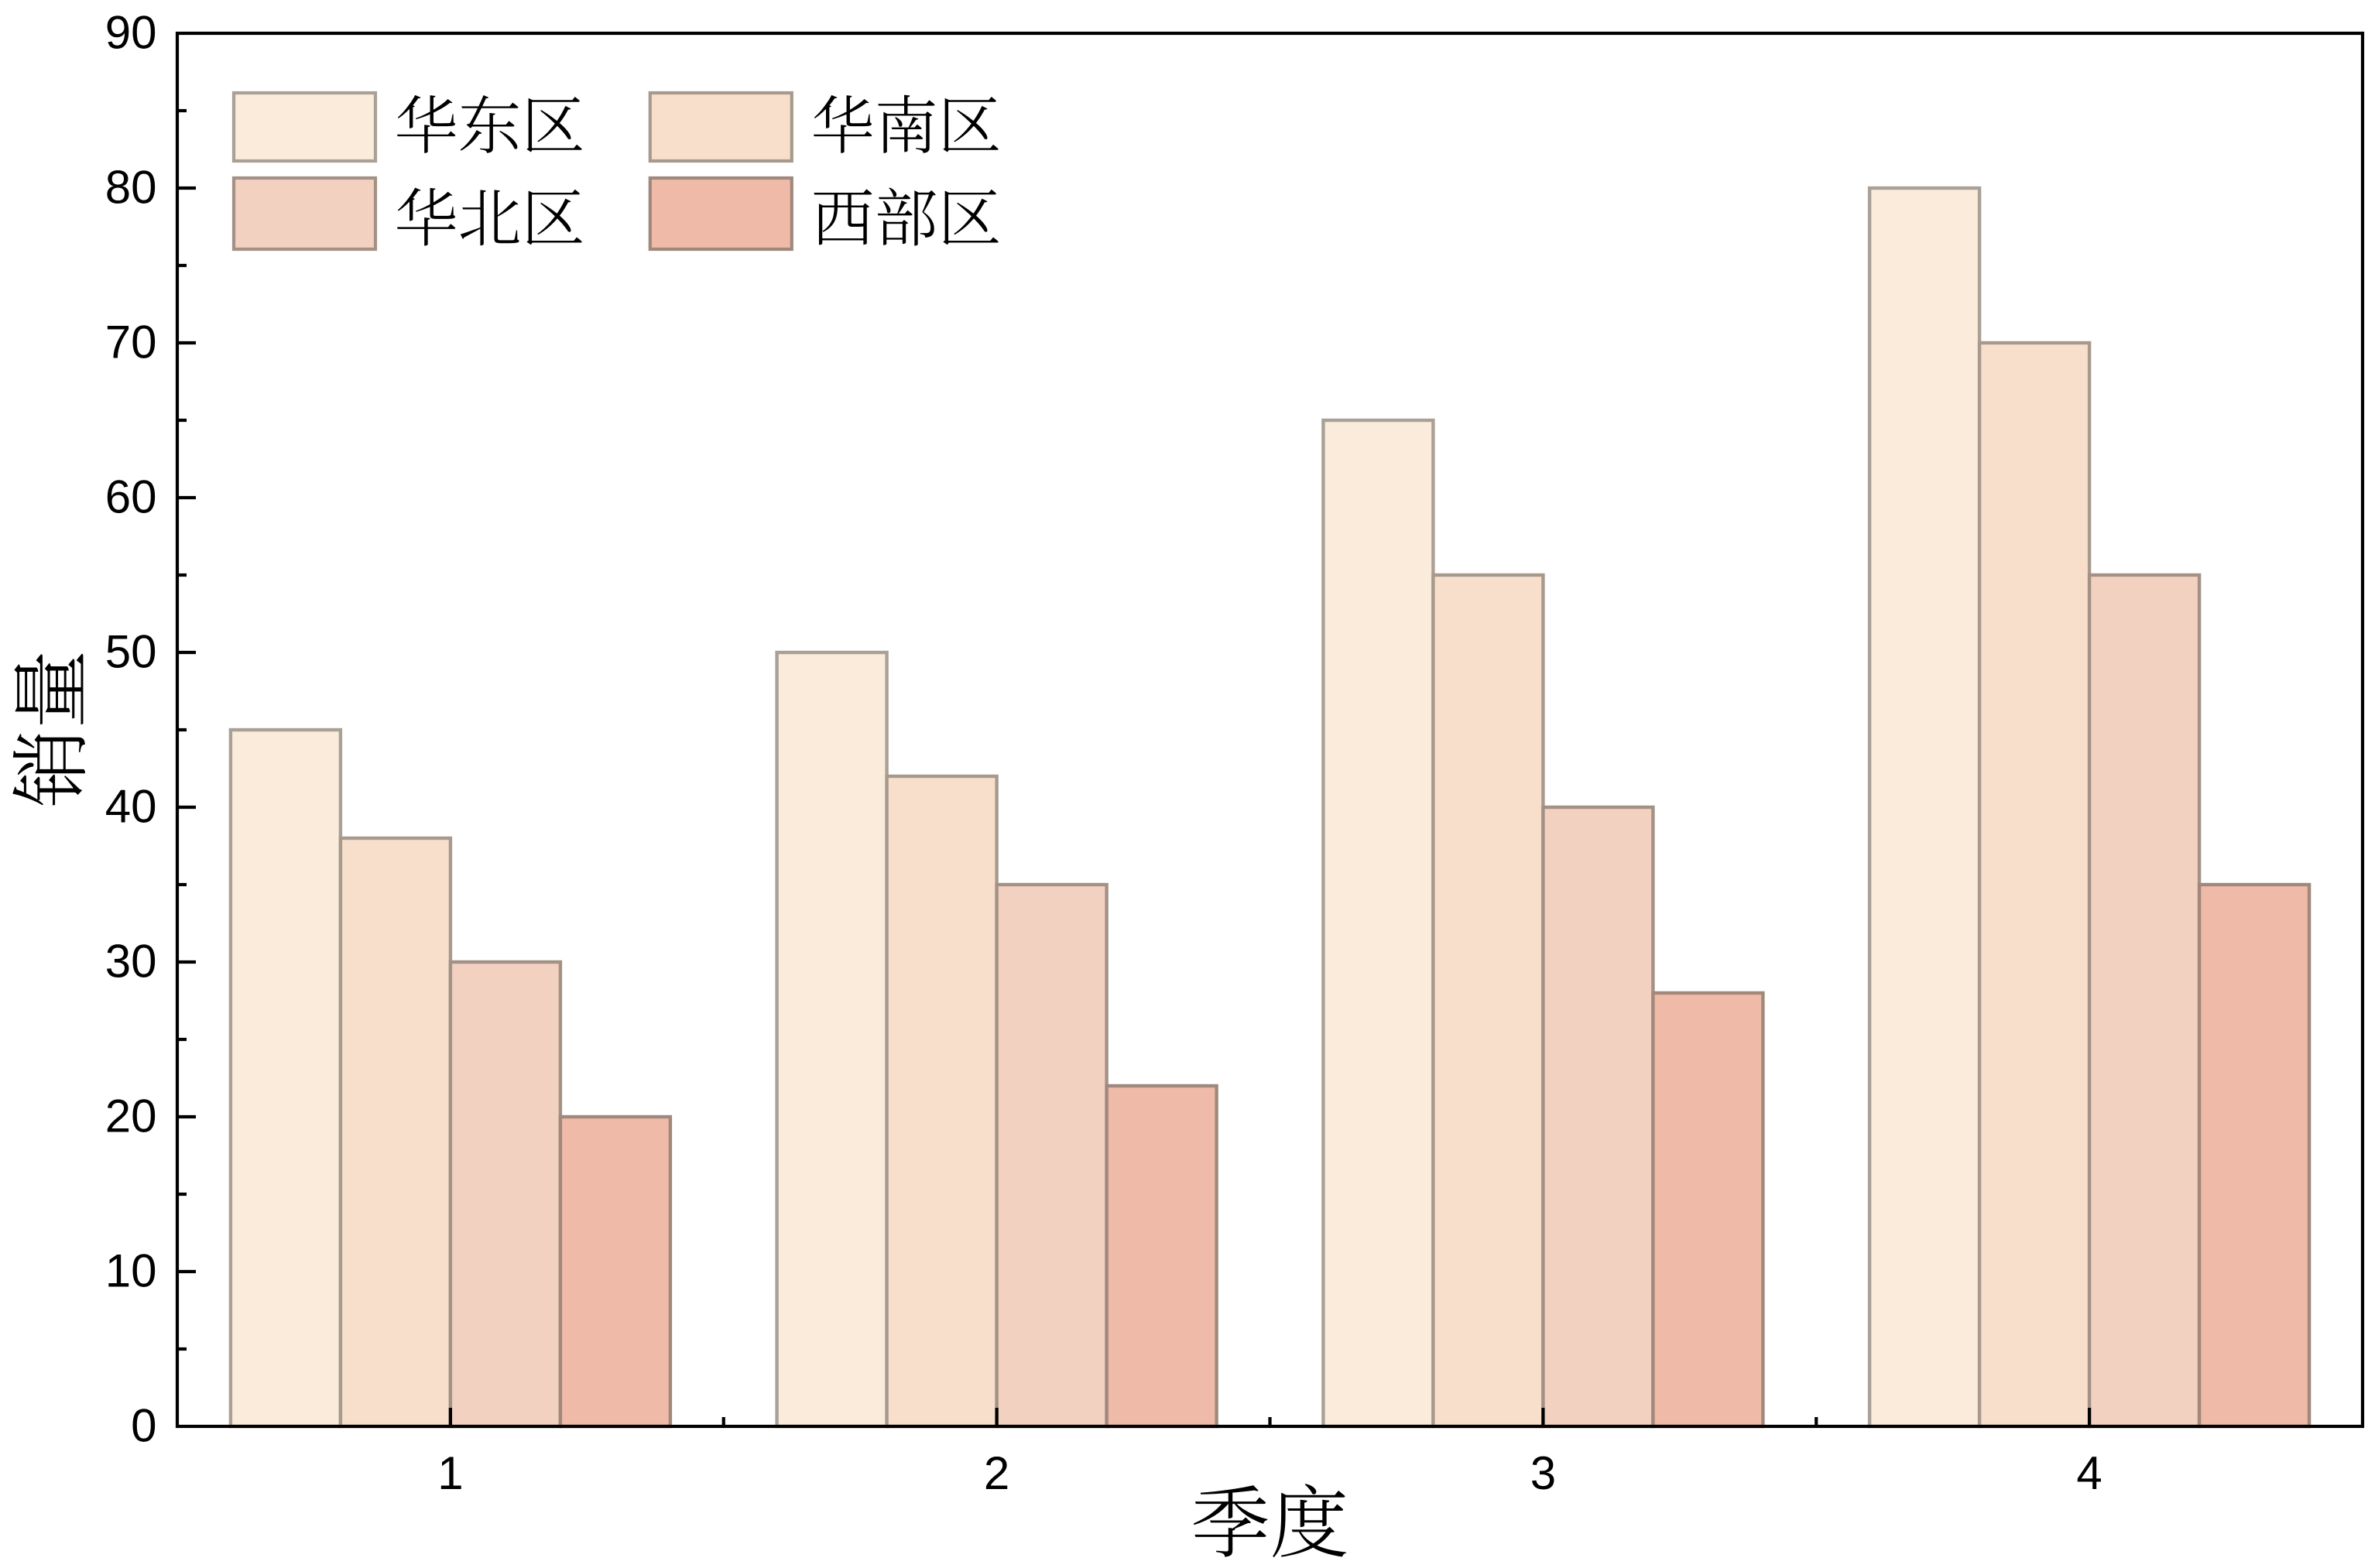 Image resolution: width=2368 pixels, height=1568 pixels. What do you see at coordinates (143, 1426) in the screenshot?
I see `svg-text: 0` at bounding box center [143, 1426].